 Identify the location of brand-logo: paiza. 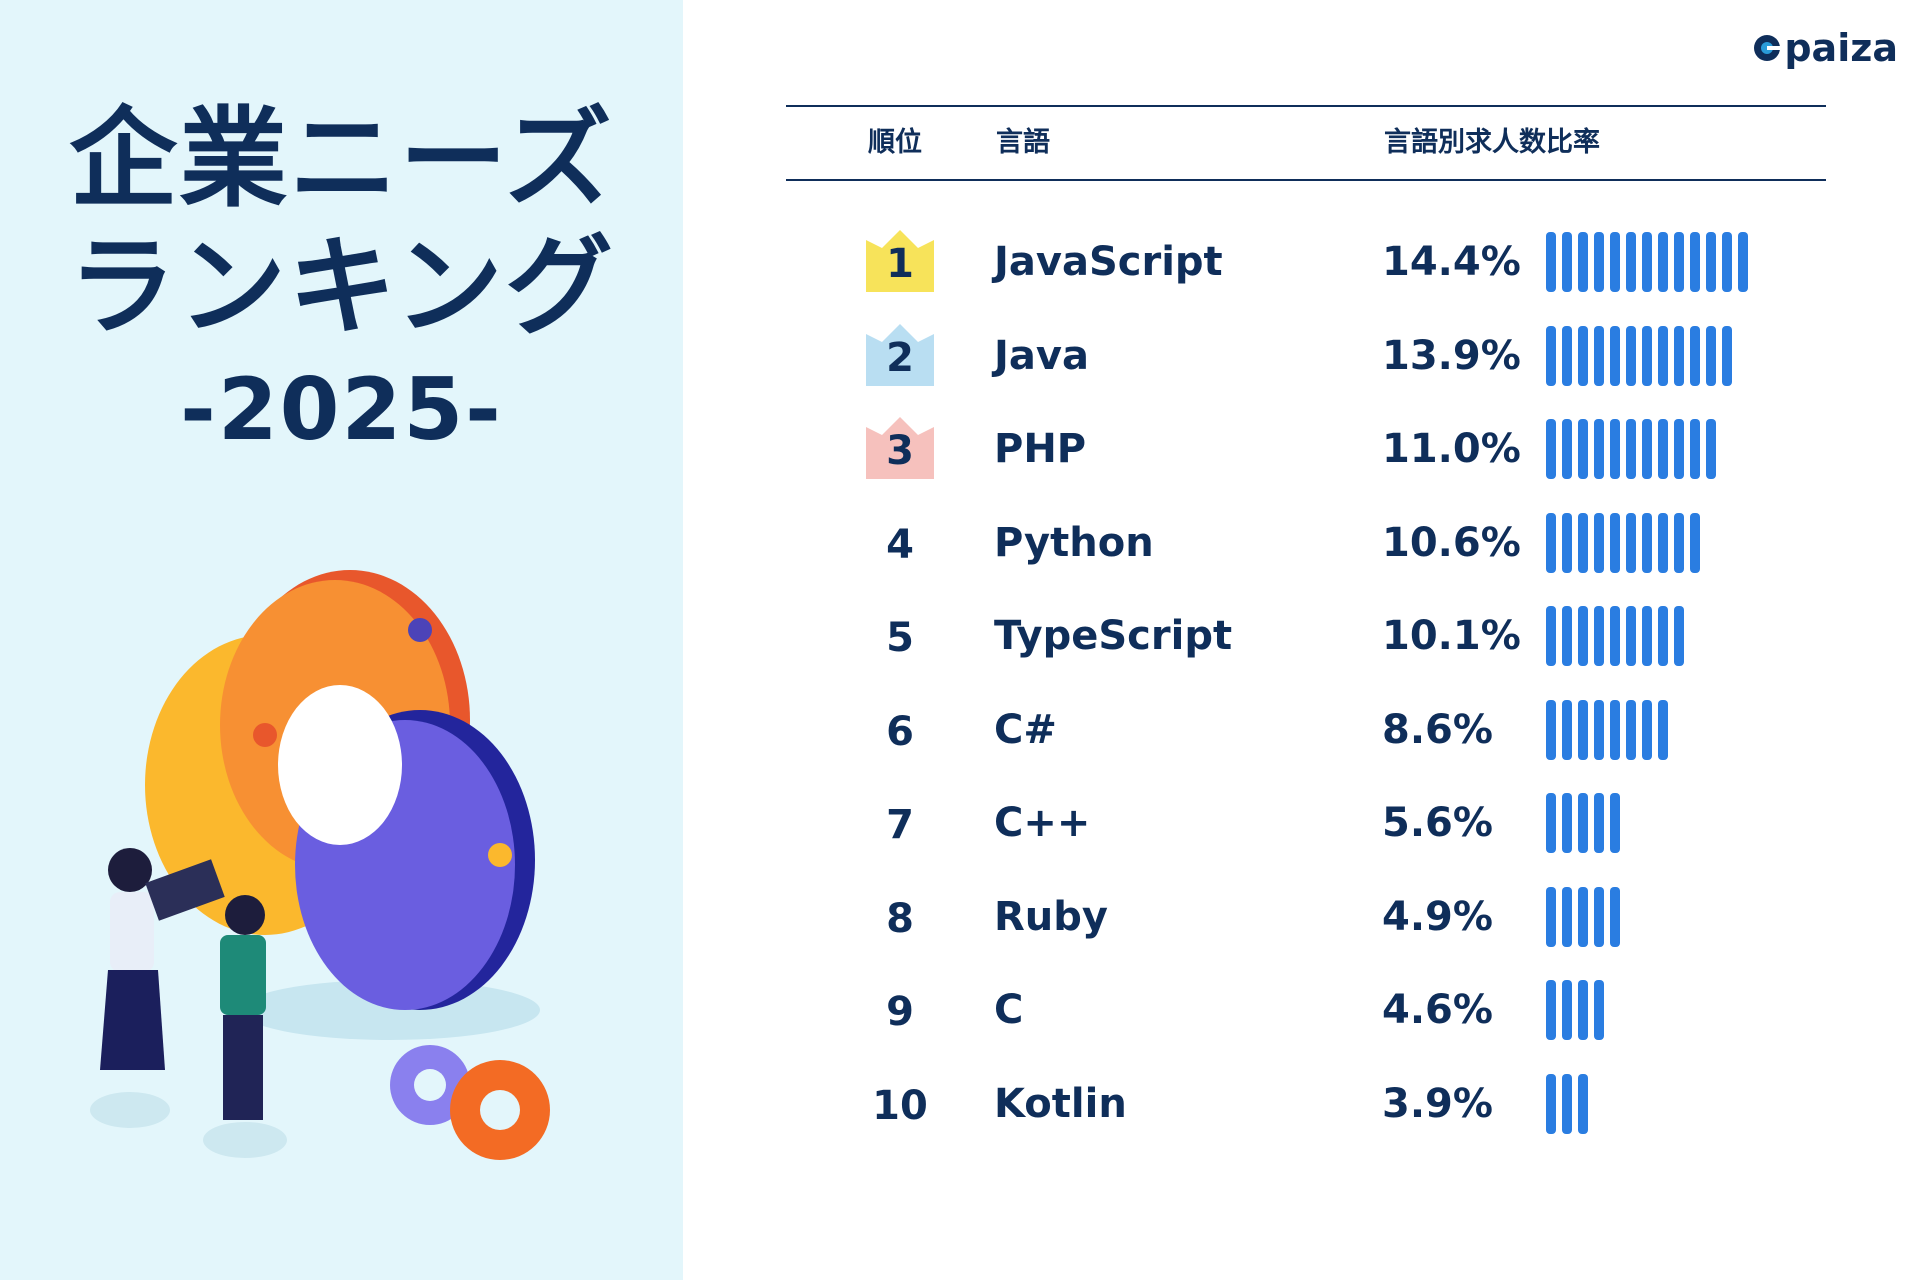
(1825, 48).